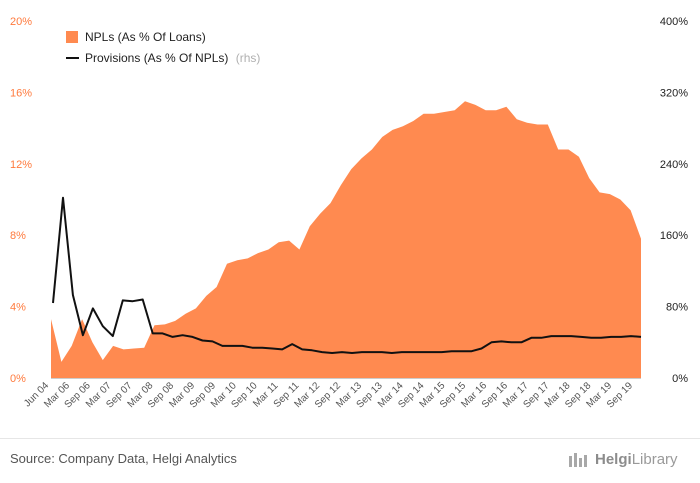  What do you see at coordinates (248, 58) in the screenshot?
I see `legend-rhs-note: (rhs)` at bounding box center [248, 58].